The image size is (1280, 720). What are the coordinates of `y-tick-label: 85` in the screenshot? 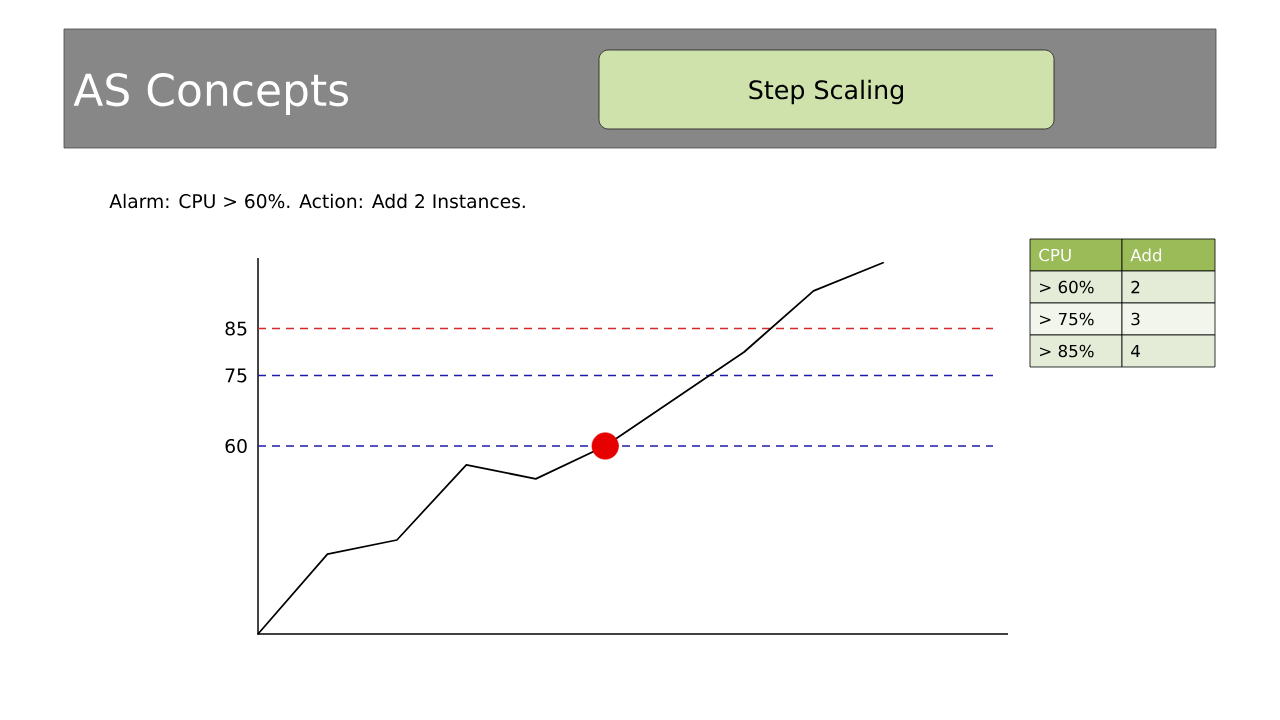 It's located at (236, 328).